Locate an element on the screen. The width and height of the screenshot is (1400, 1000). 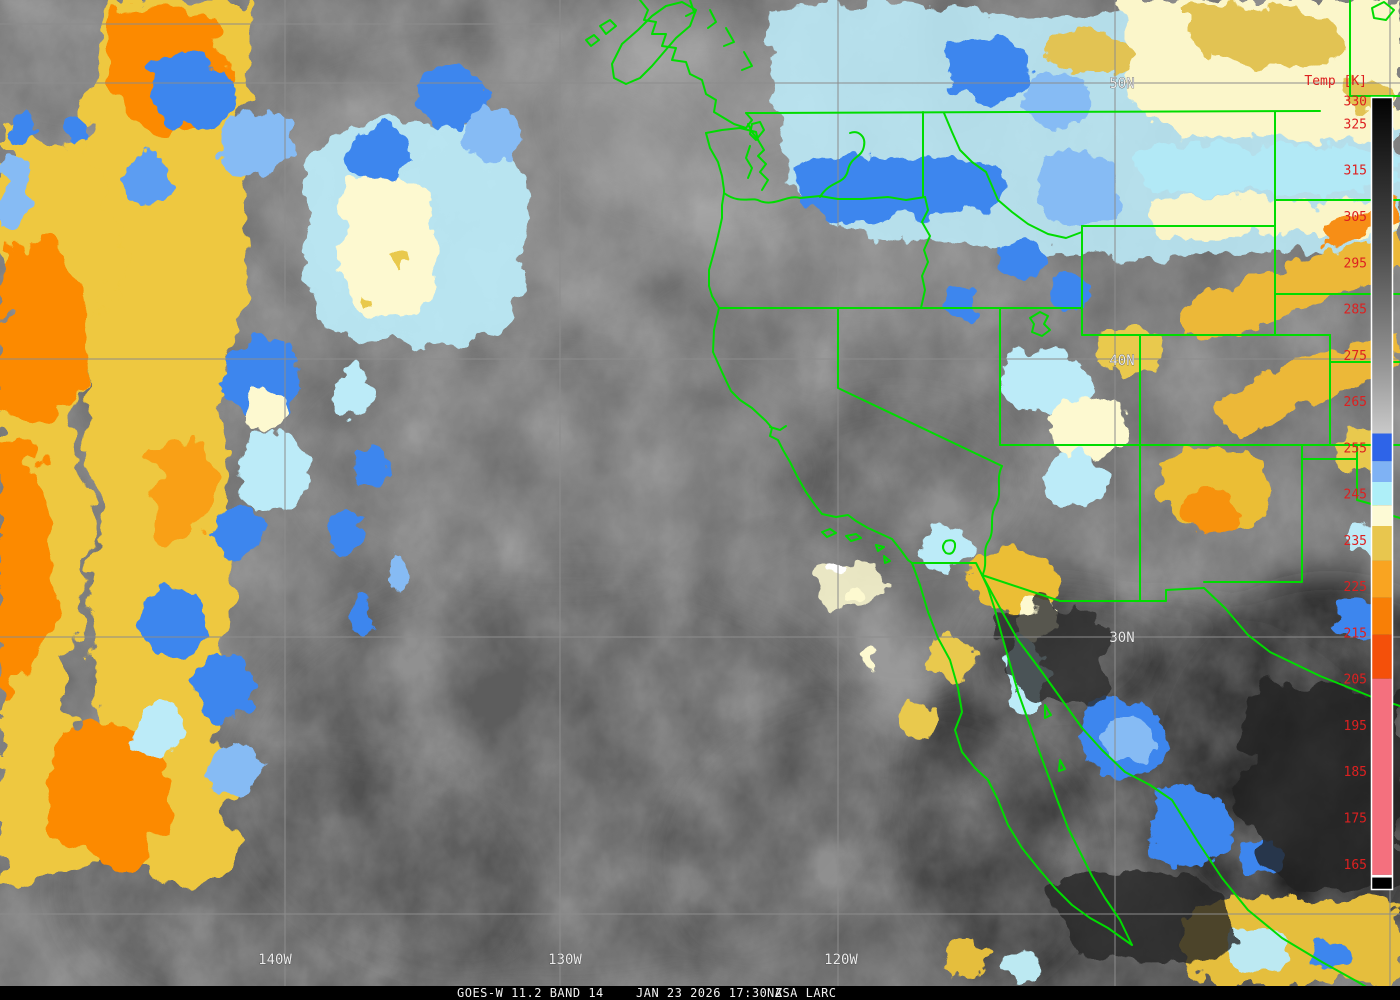
sf-bay is located at coordinates (778, 428).